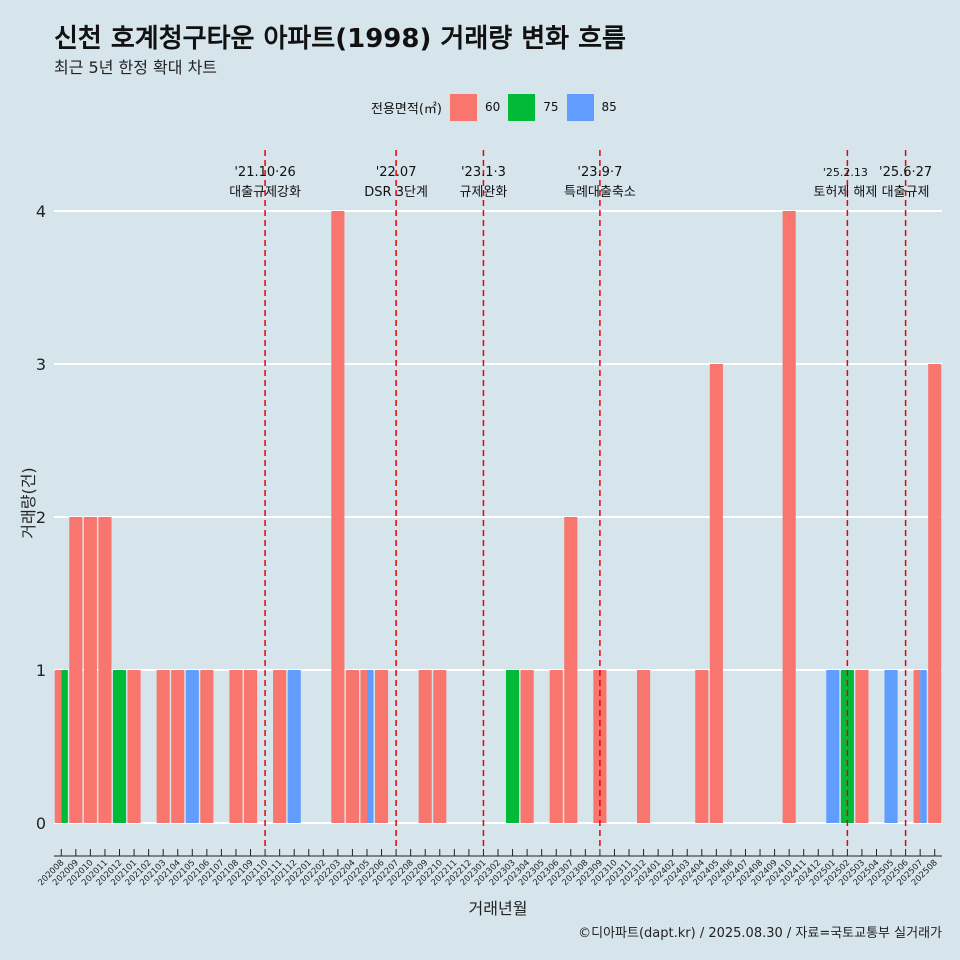 The width and height of the screenshot is (960, 960). What do you see at coordinates (28, 502) in the screenshot?
I see `y-axis-label: 거래량(건)` at bounding box center [28, 502].